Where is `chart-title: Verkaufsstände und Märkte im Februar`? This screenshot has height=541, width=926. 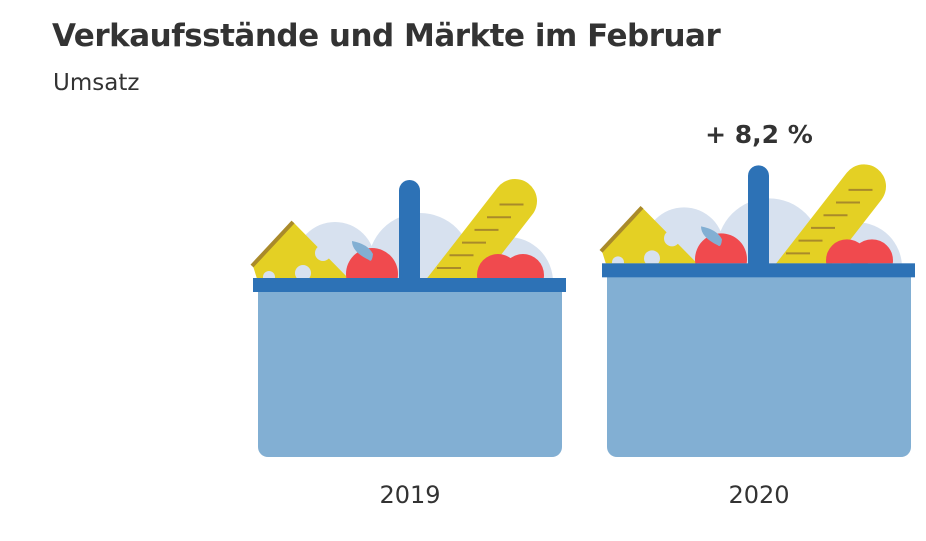 chart-title: Verkaufsstände und Märkte im Februar is located at coordinates (386, 36).